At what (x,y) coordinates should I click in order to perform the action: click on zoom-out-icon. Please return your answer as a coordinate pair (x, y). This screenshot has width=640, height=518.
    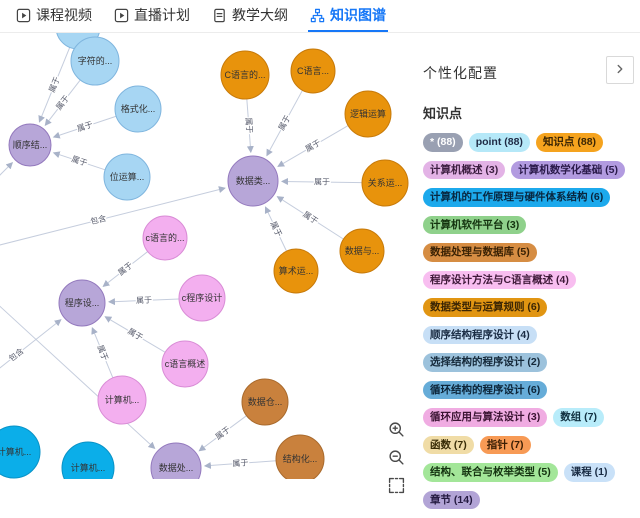
    Looking at the image, I should click on (396, 457).